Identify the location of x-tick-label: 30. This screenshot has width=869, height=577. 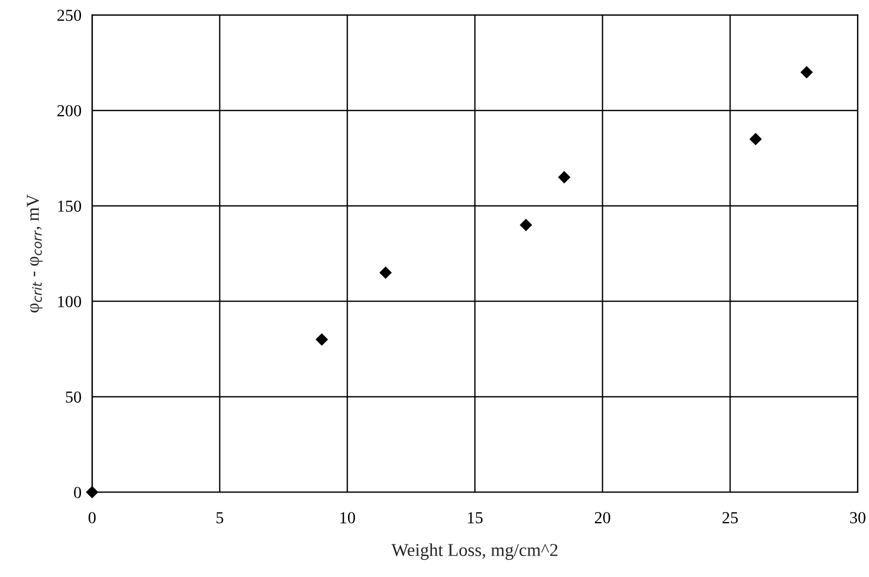
(858, 518).